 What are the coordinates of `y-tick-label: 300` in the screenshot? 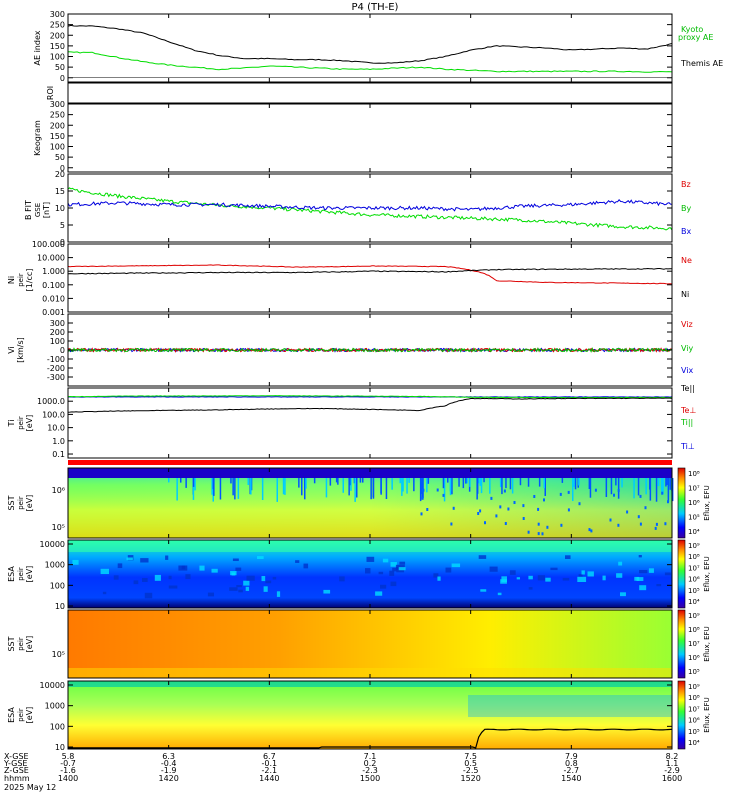 It's located at (57, 104).